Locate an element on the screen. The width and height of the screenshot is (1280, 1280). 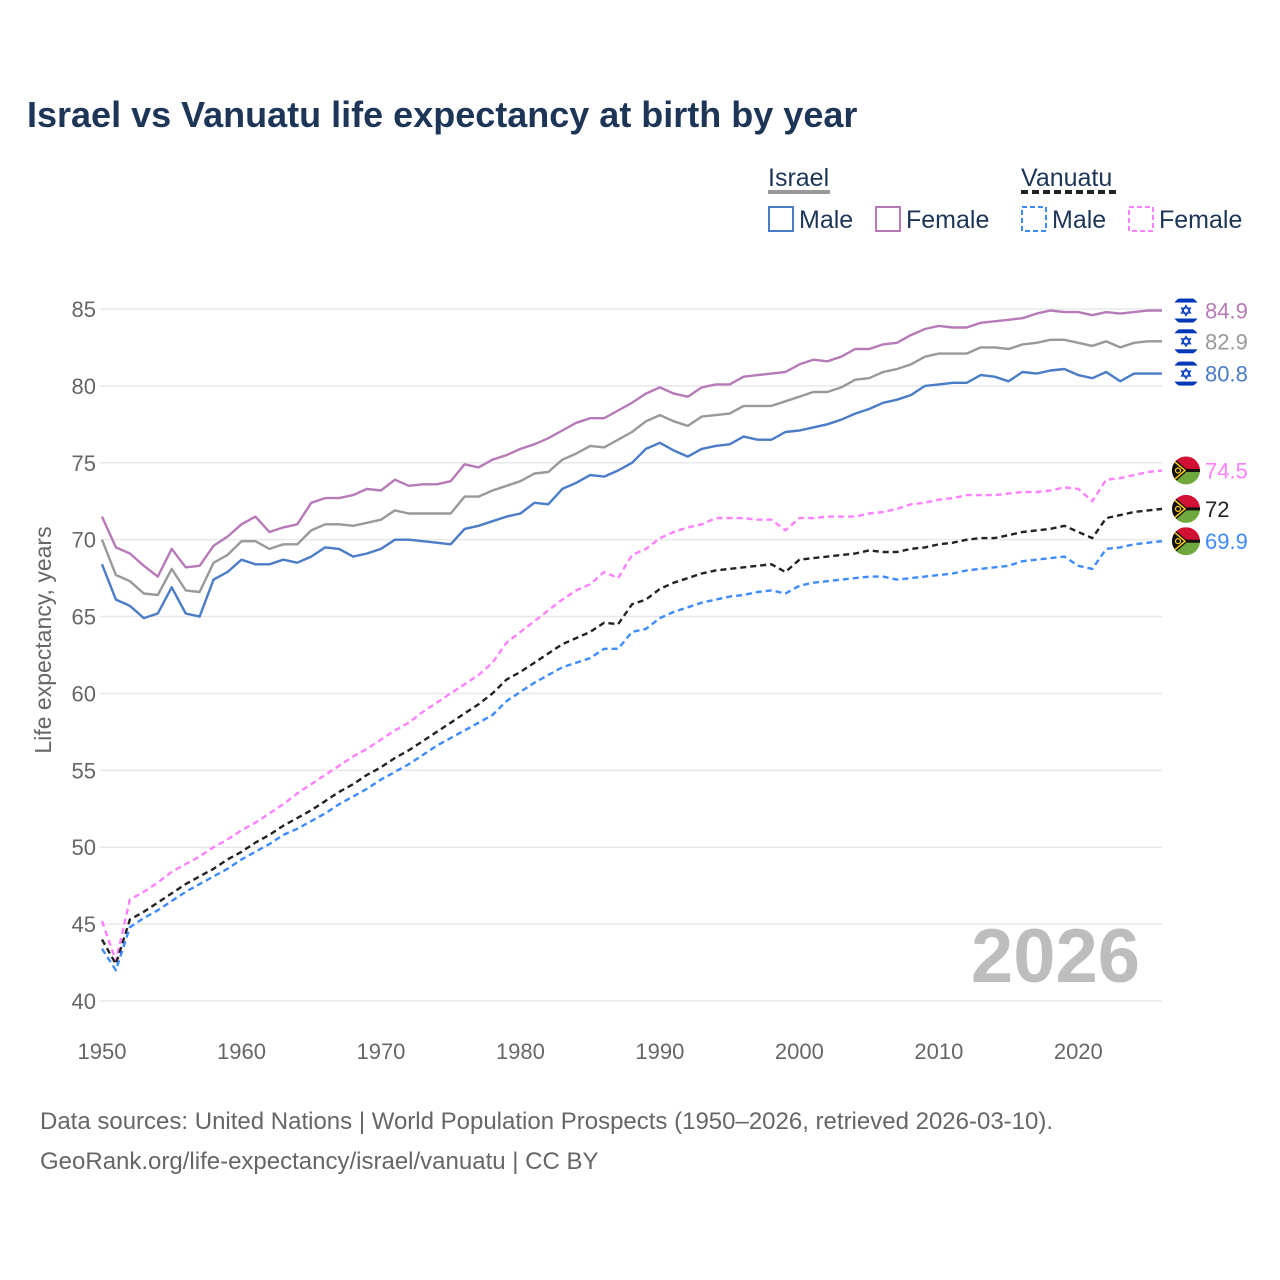
legend-group-israel: Israel is located at coordinates (798, 178).